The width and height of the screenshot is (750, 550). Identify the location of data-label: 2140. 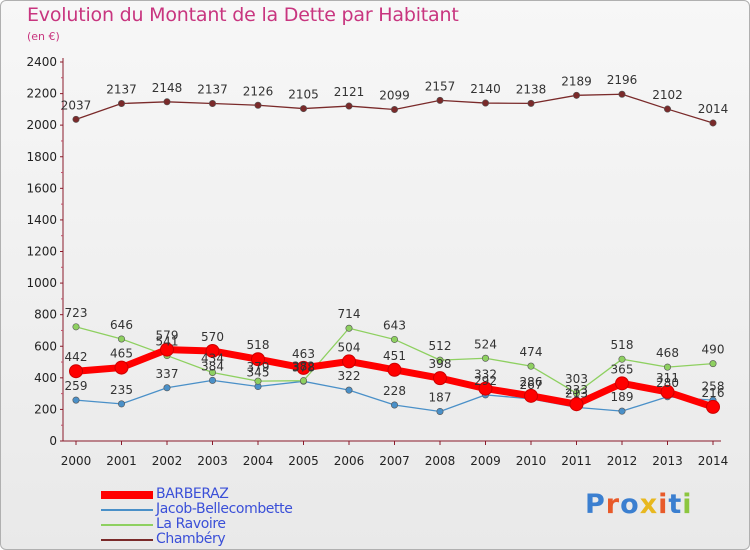
(485, 89).